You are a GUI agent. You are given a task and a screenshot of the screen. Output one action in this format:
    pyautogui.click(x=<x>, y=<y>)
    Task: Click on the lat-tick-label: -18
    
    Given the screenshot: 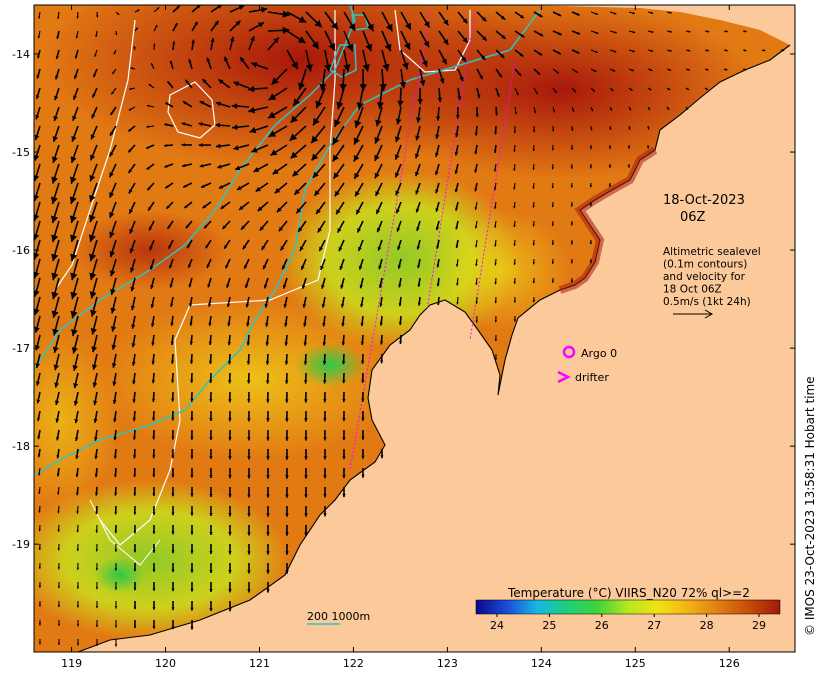 What is the action you would take?
    pyautogui.click(x=21, y=446)
    